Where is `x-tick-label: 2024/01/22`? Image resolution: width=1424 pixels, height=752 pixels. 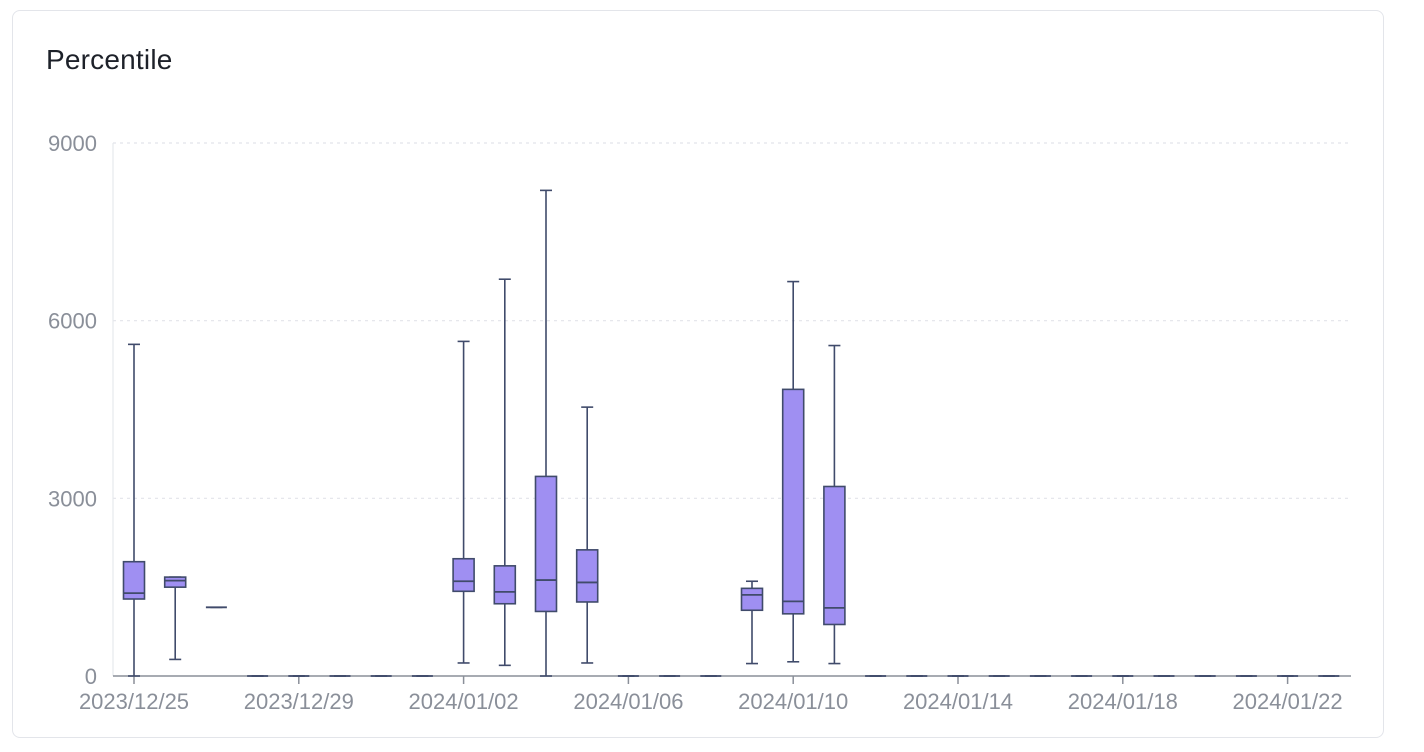
x-tick-label: 2024/01/22 is located at coordinates (1288, 701).